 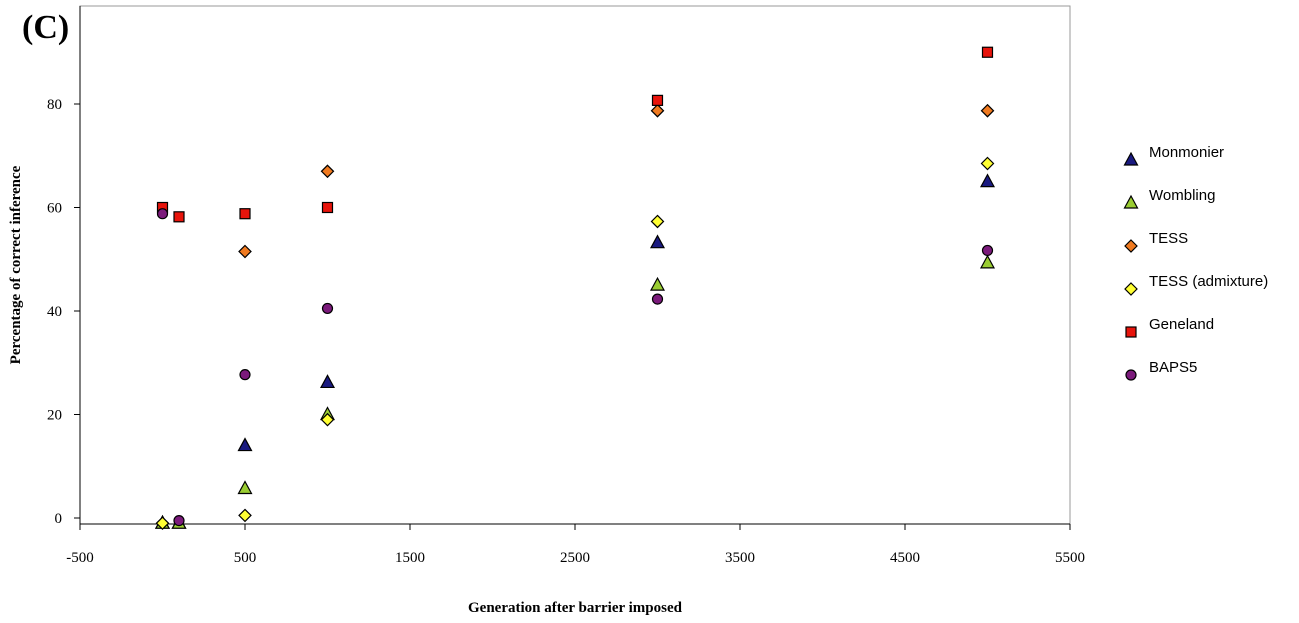 I want to click on x-tick-label: -500, so click(x=80, y=558).